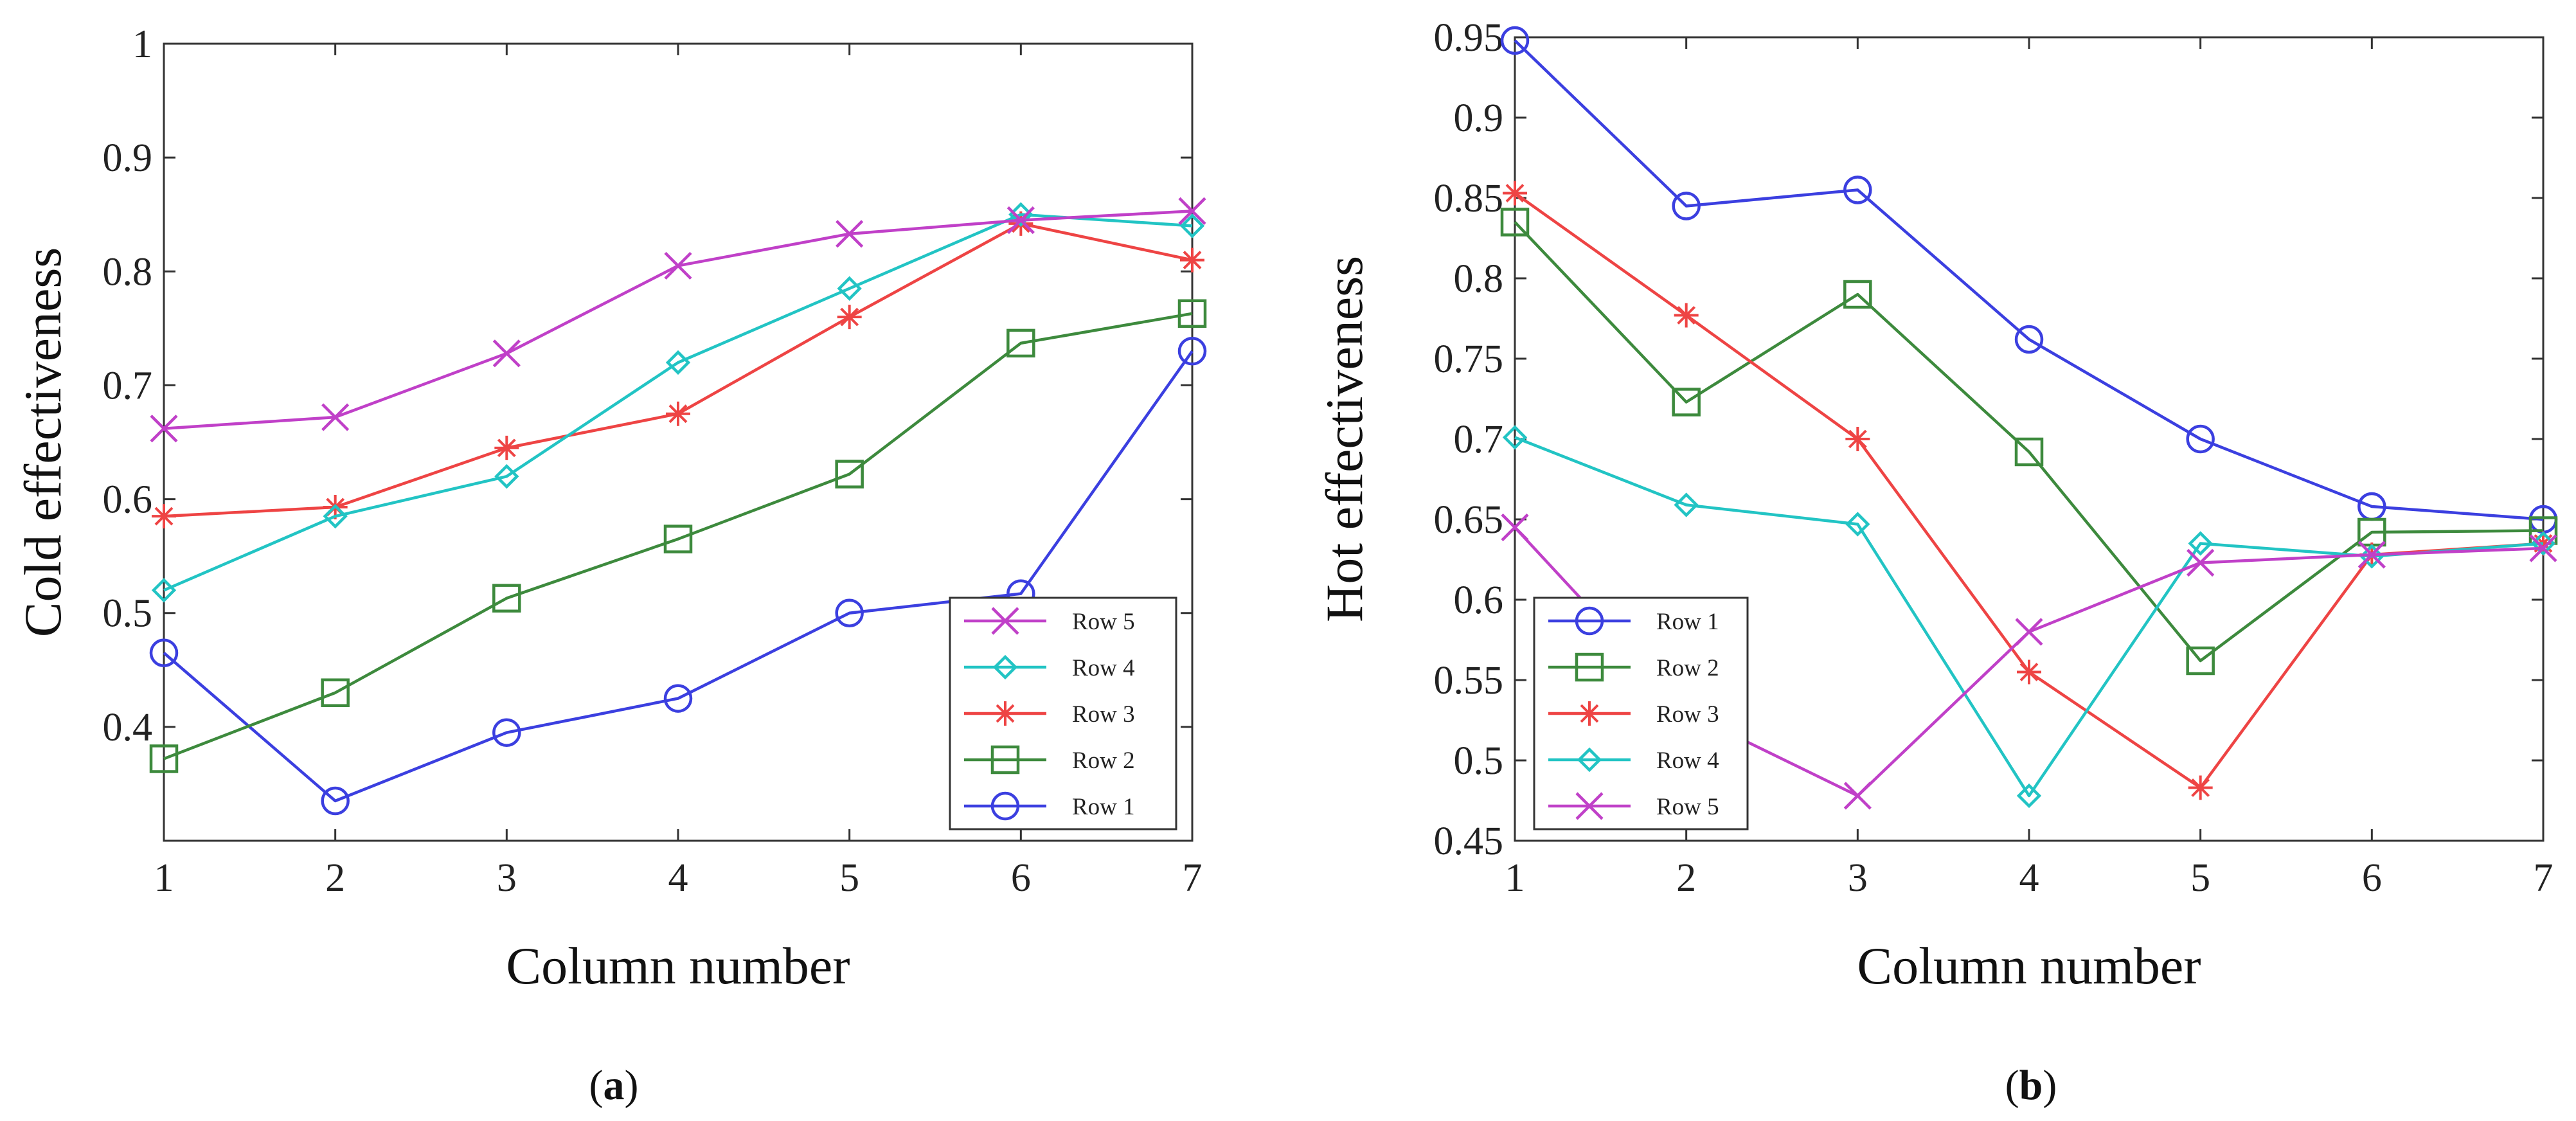 The width and height of the screenshot is (2576, 1121). Describe the element at coordinates (1469, 38) in the screenshot. I see `y-tick-label: 0.95` at that location.